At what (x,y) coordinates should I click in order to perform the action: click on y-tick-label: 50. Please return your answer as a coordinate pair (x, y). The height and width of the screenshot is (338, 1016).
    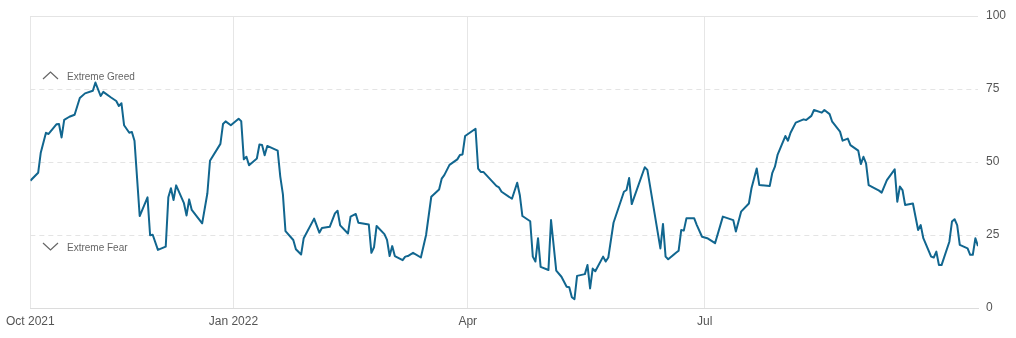
    Looking at the image, I should click on (993, 161).